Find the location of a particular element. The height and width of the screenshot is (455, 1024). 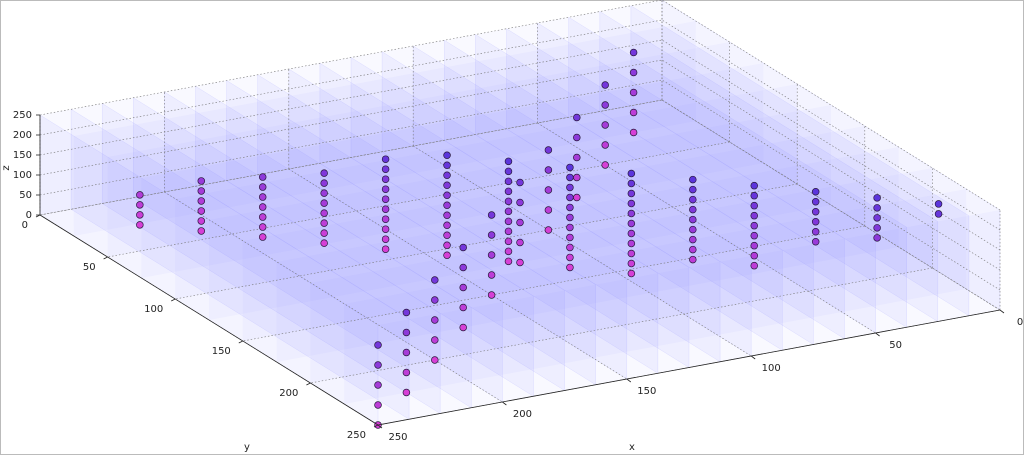

x-tick-label: 150 is located at coordinates (646, 391).